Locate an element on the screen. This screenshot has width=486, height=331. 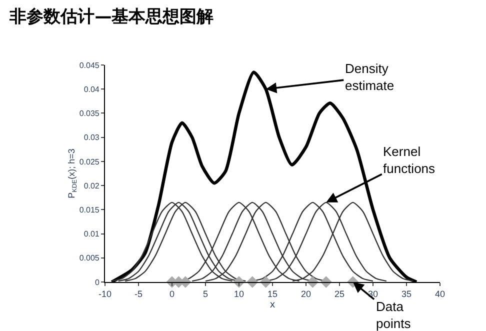
y-tick-label: 0.015 is located at coordinates (89, 209).